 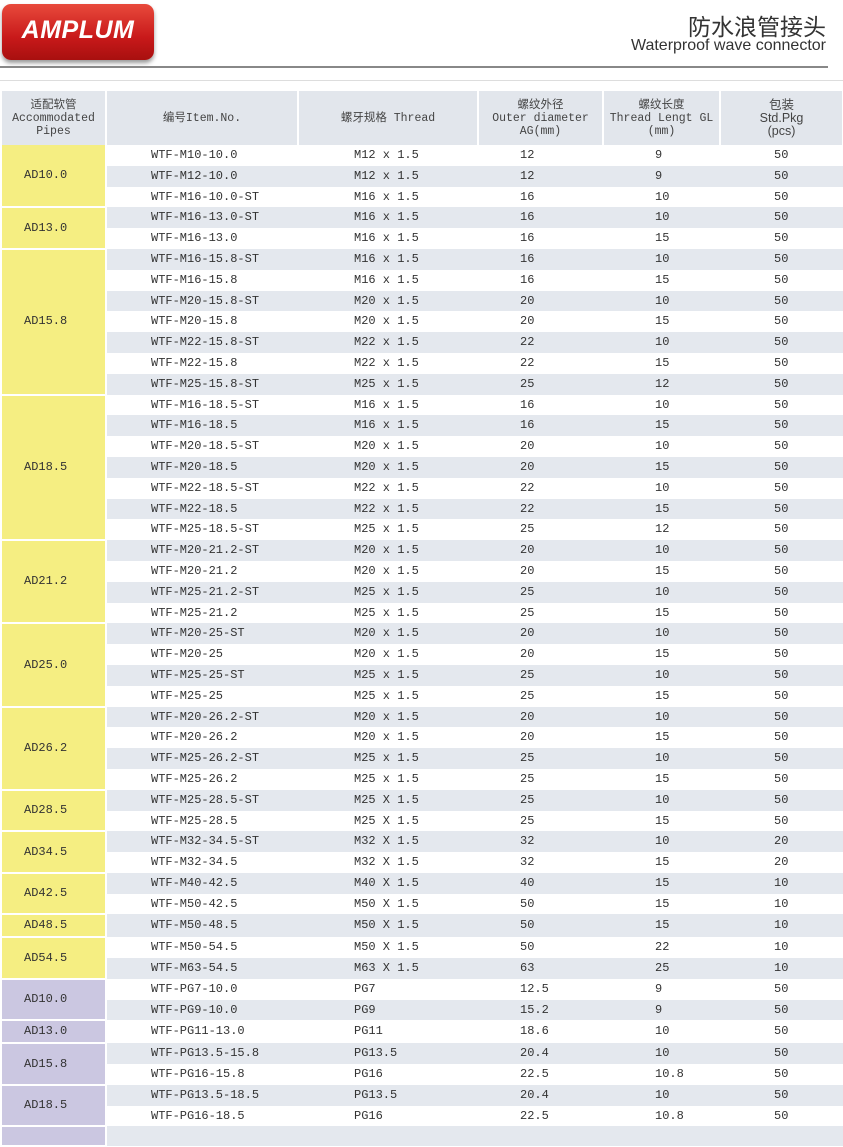 I want to click on table-row: WTF-M16-10.0-ST M16 x 1.5 16 10 50, so click(x=422, y=197).